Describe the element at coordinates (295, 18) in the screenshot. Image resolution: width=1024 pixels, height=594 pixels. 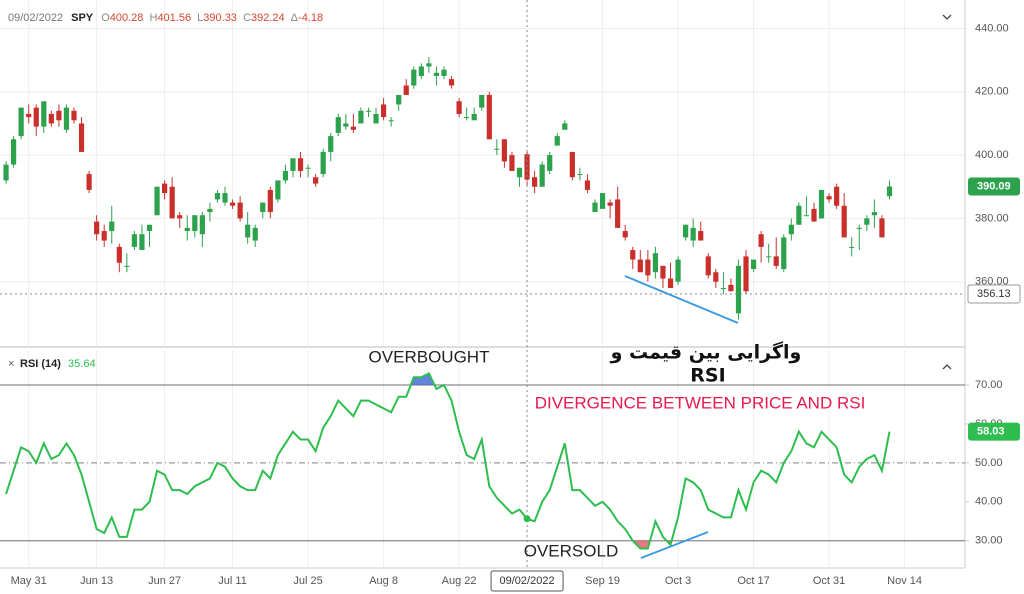
I see `header-label: Δ` at that location.